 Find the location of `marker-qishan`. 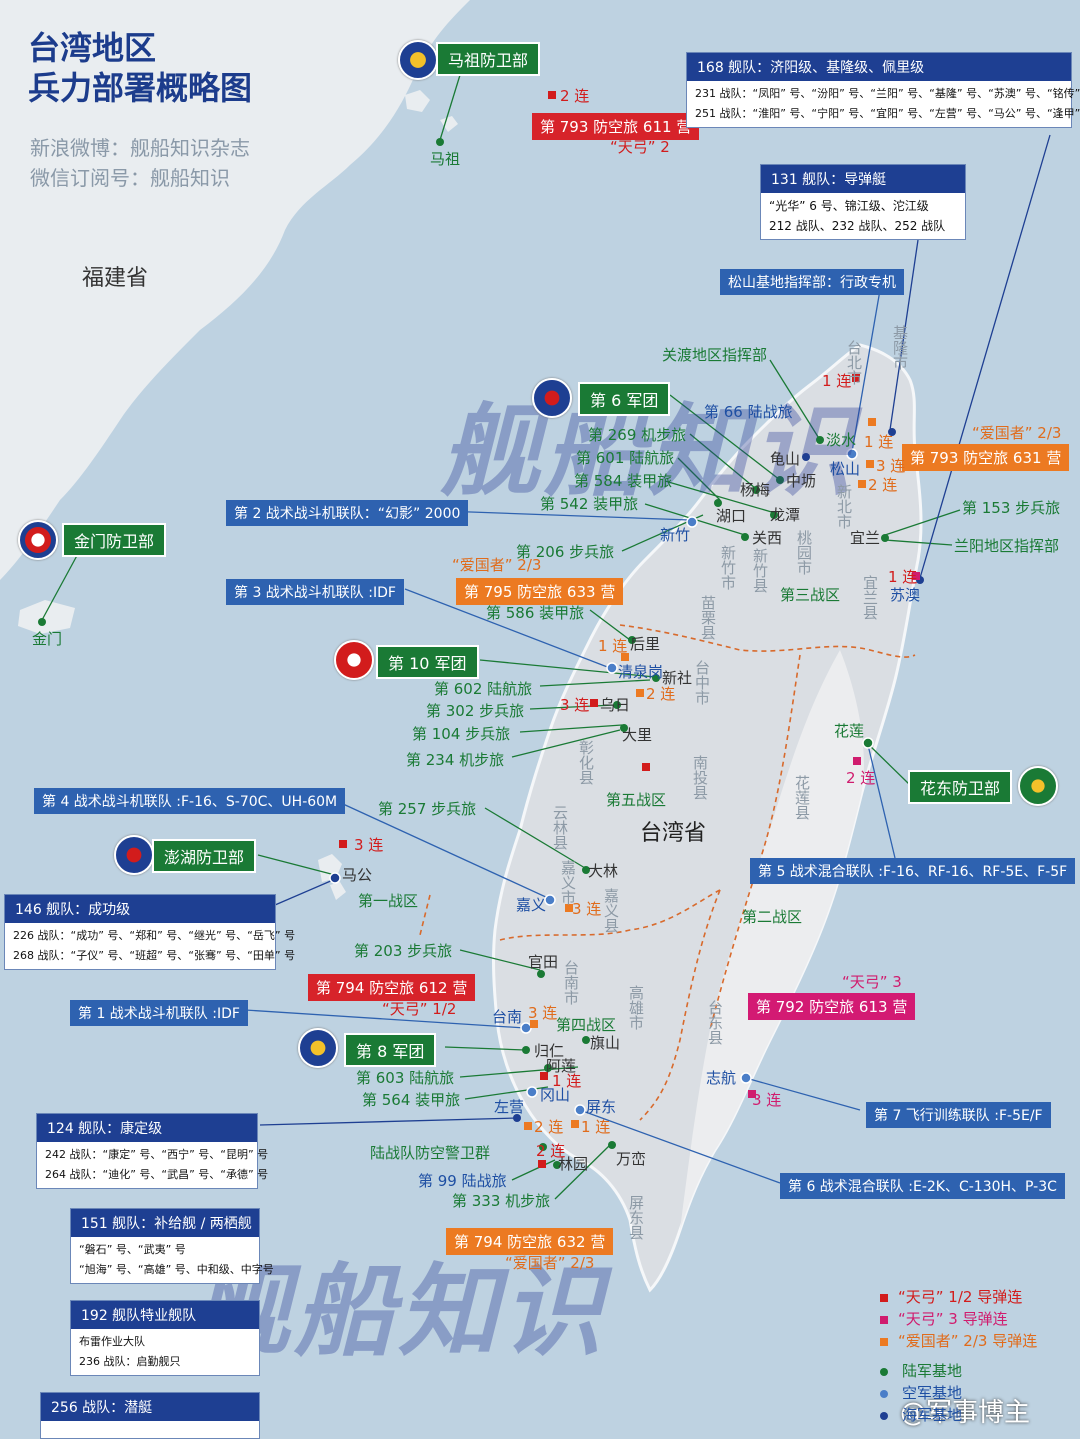

marker-qishan is located at coordinates (586, 1040).